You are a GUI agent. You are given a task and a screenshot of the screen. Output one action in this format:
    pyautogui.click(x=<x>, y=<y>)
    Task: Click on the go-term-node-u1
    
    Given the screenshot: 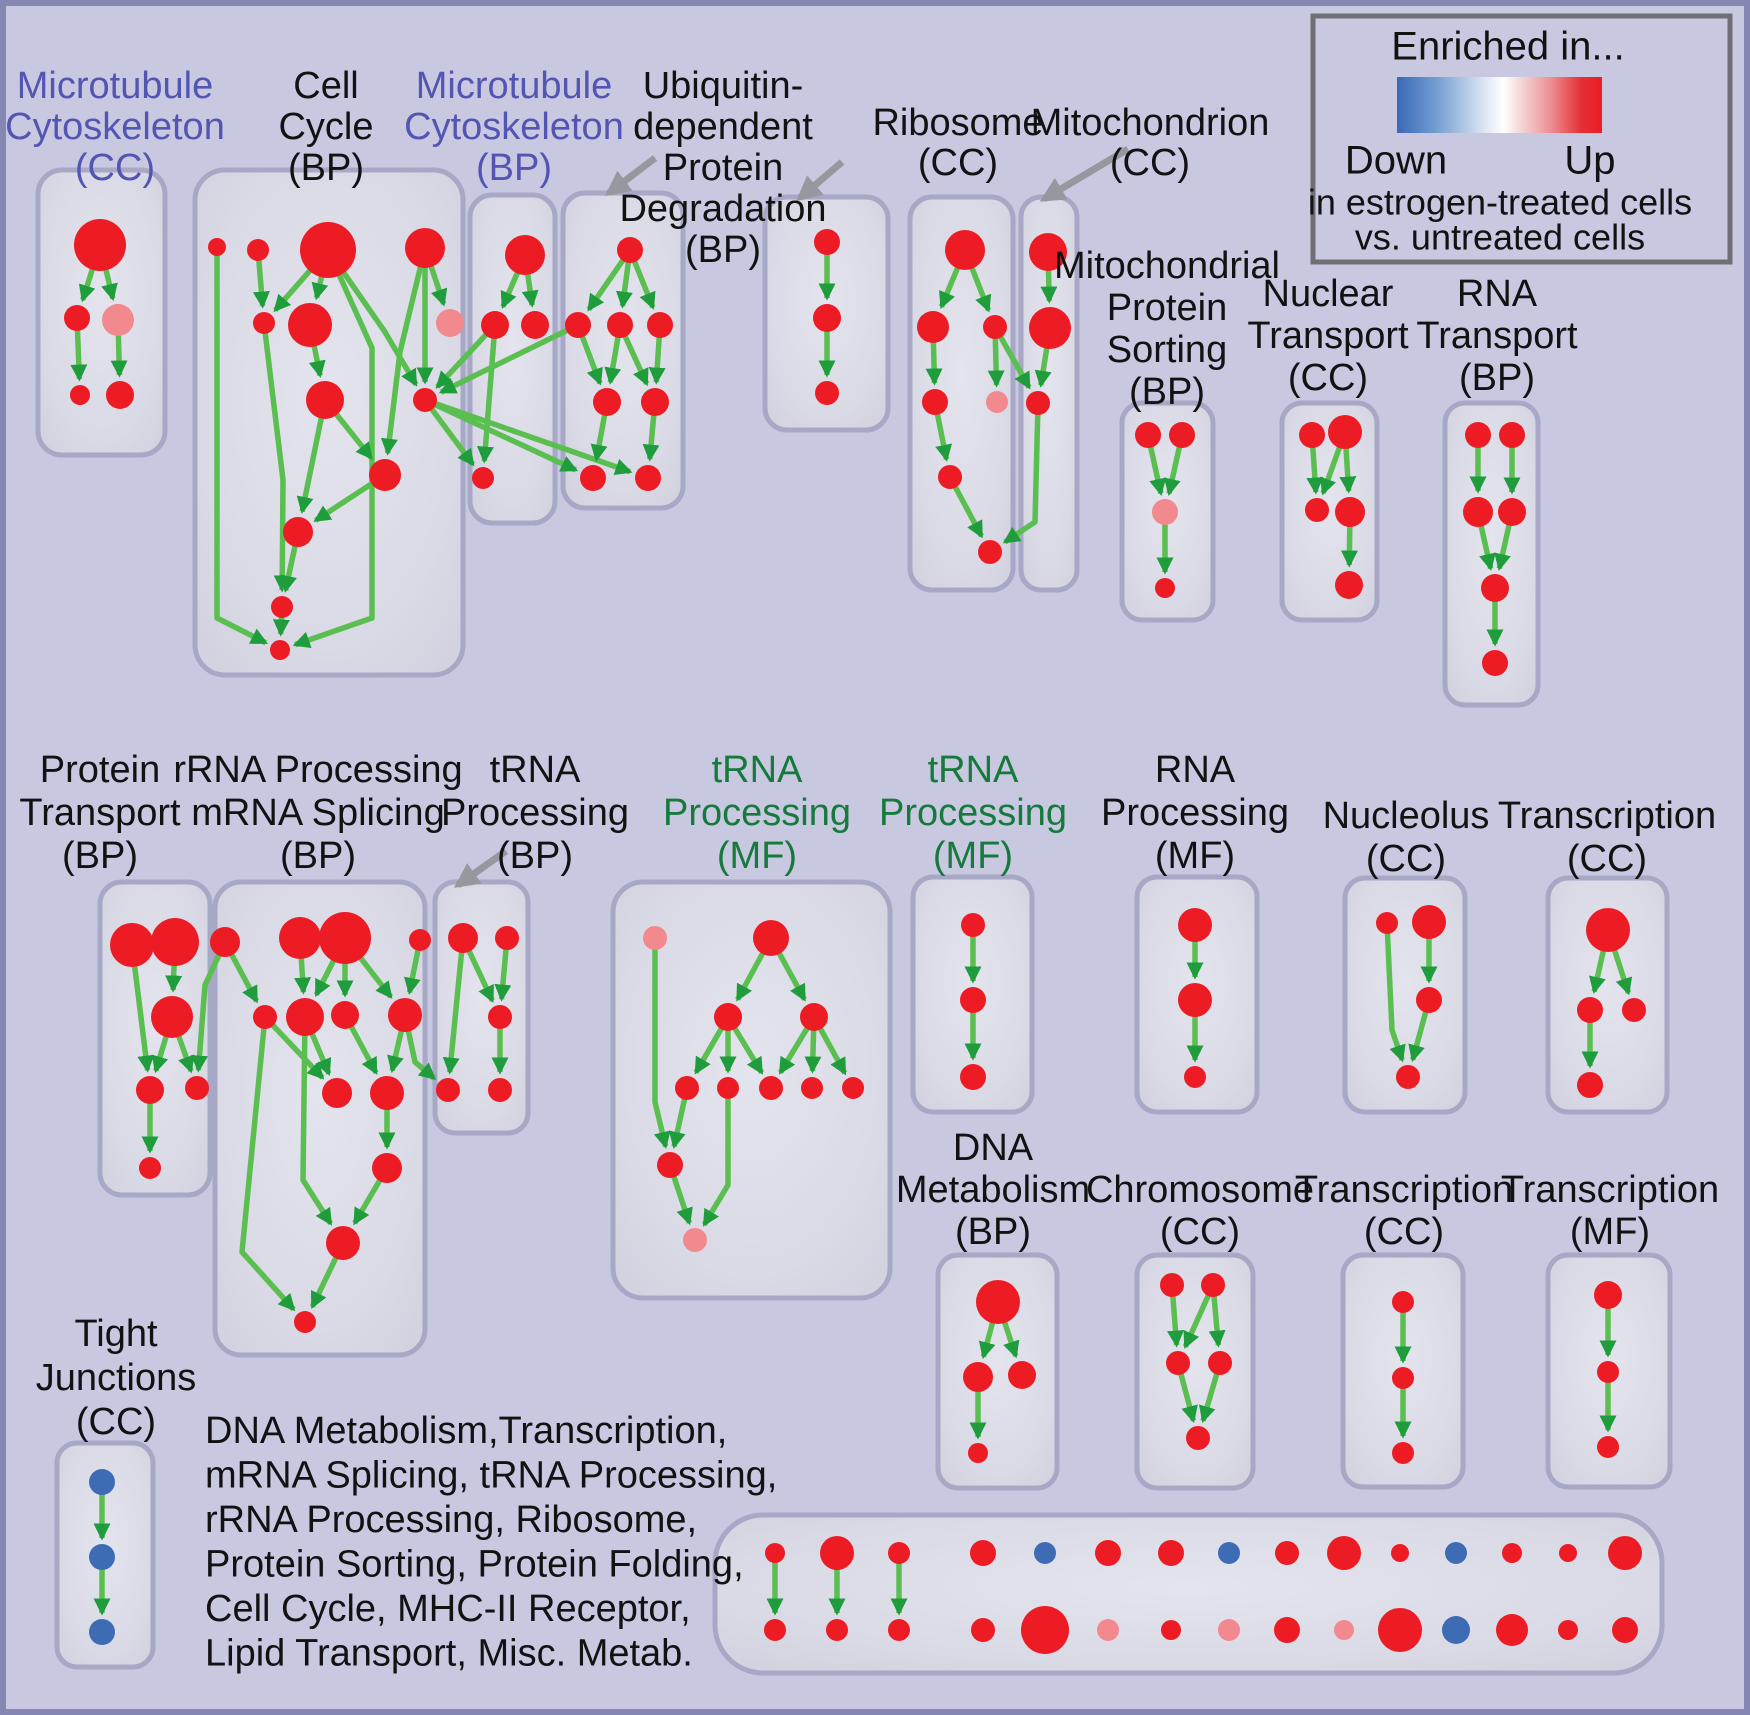 What is the action you would take?
    pyautogui.click(x=630, y=250)
    